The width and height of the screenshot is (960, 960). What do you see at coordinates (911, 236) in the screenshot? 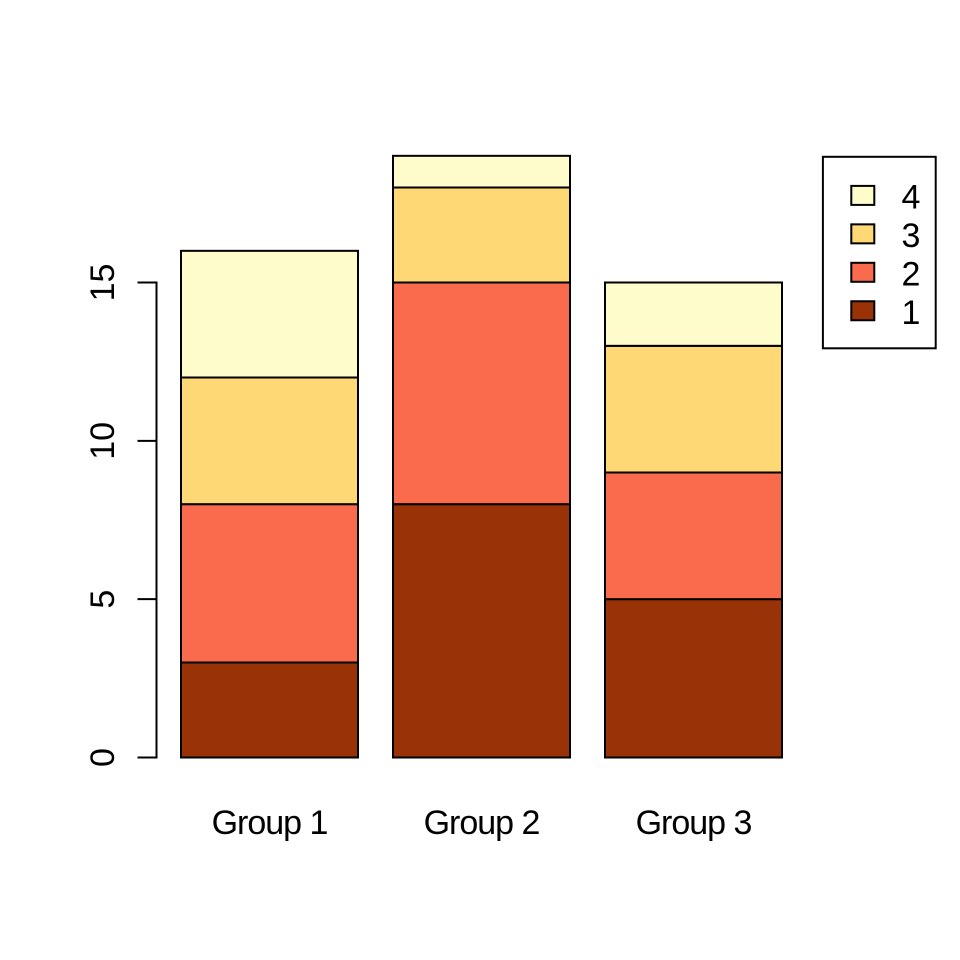
I see `svg-text: 3` at bounding box center [911, 236].